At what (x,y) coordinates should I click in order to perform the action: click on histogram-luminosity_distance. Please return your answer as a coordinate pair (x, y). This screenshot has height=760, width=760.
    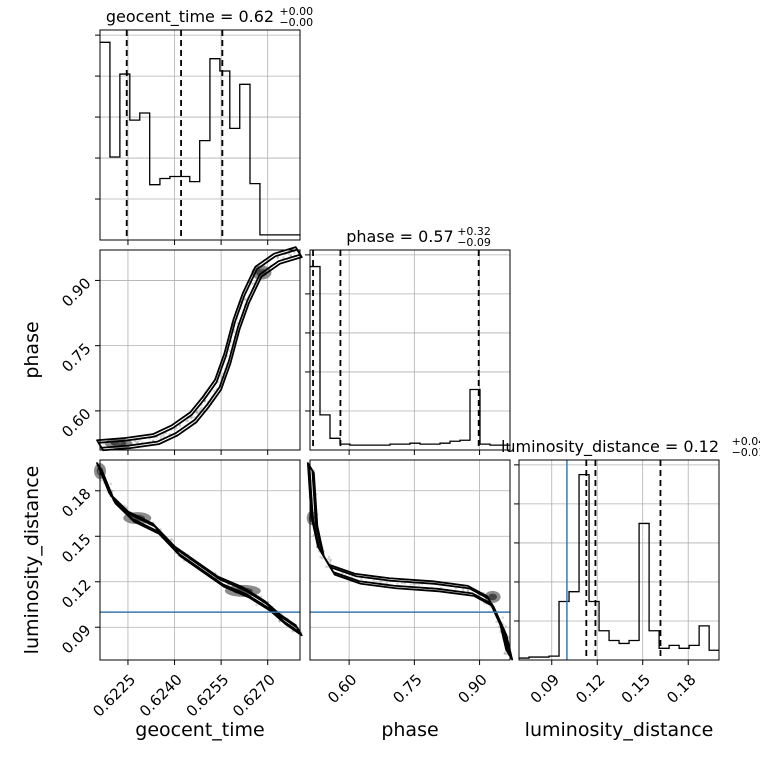
    Looking at the image, I should click on (619, 566).